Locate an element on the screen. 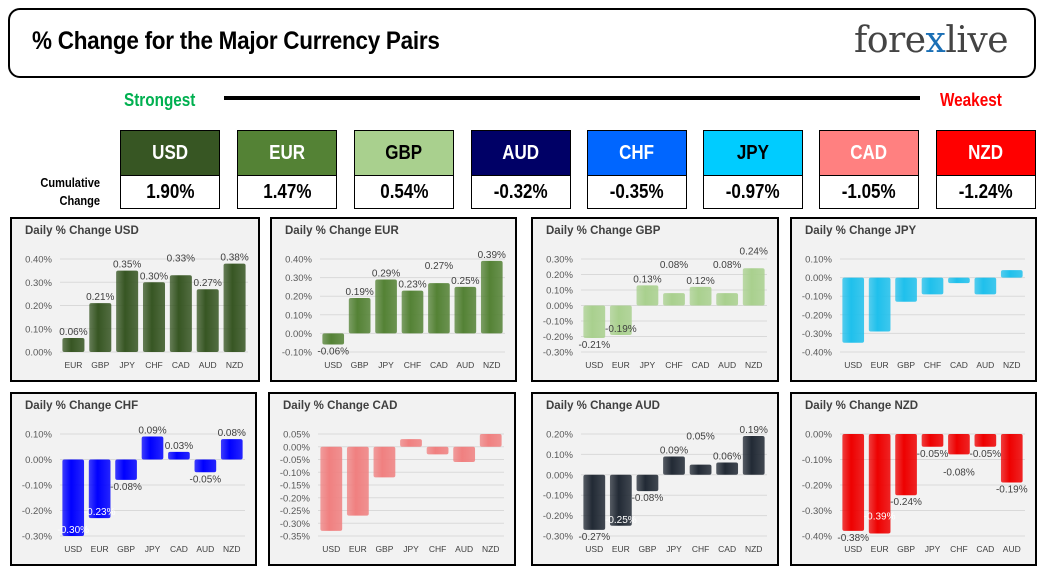 Image resolution: width=1044 pixels, height=575 pixels. currency-code-text: EUR is located at coordinates (287, 152).